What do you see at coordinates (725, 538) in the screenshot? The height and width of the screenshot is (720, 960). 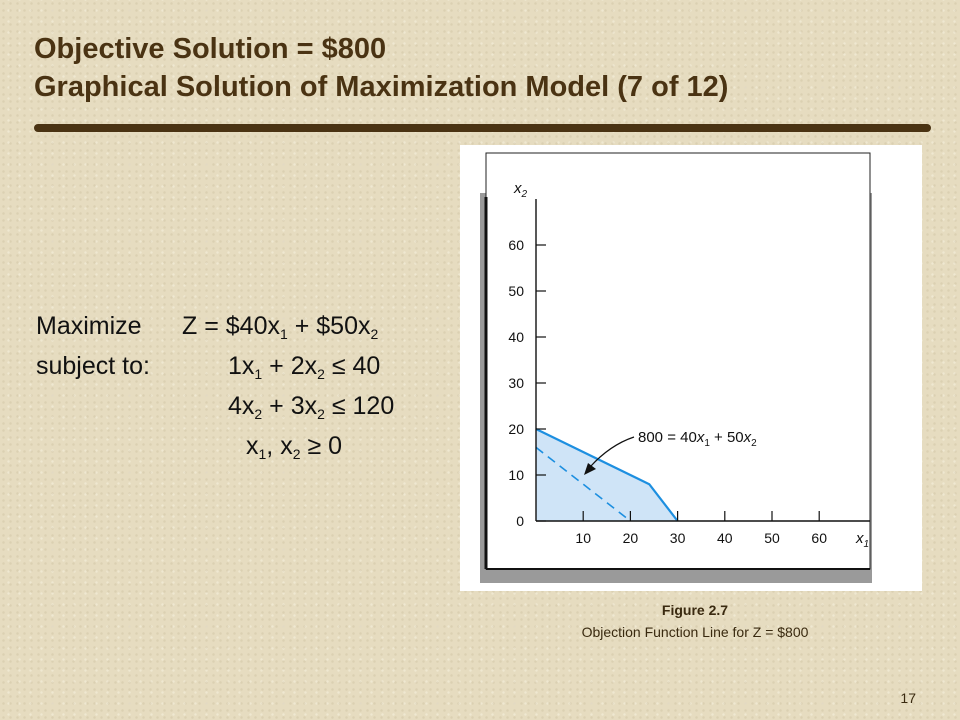 I see `x-tick-label: 40` at bounding box center [725, 538].